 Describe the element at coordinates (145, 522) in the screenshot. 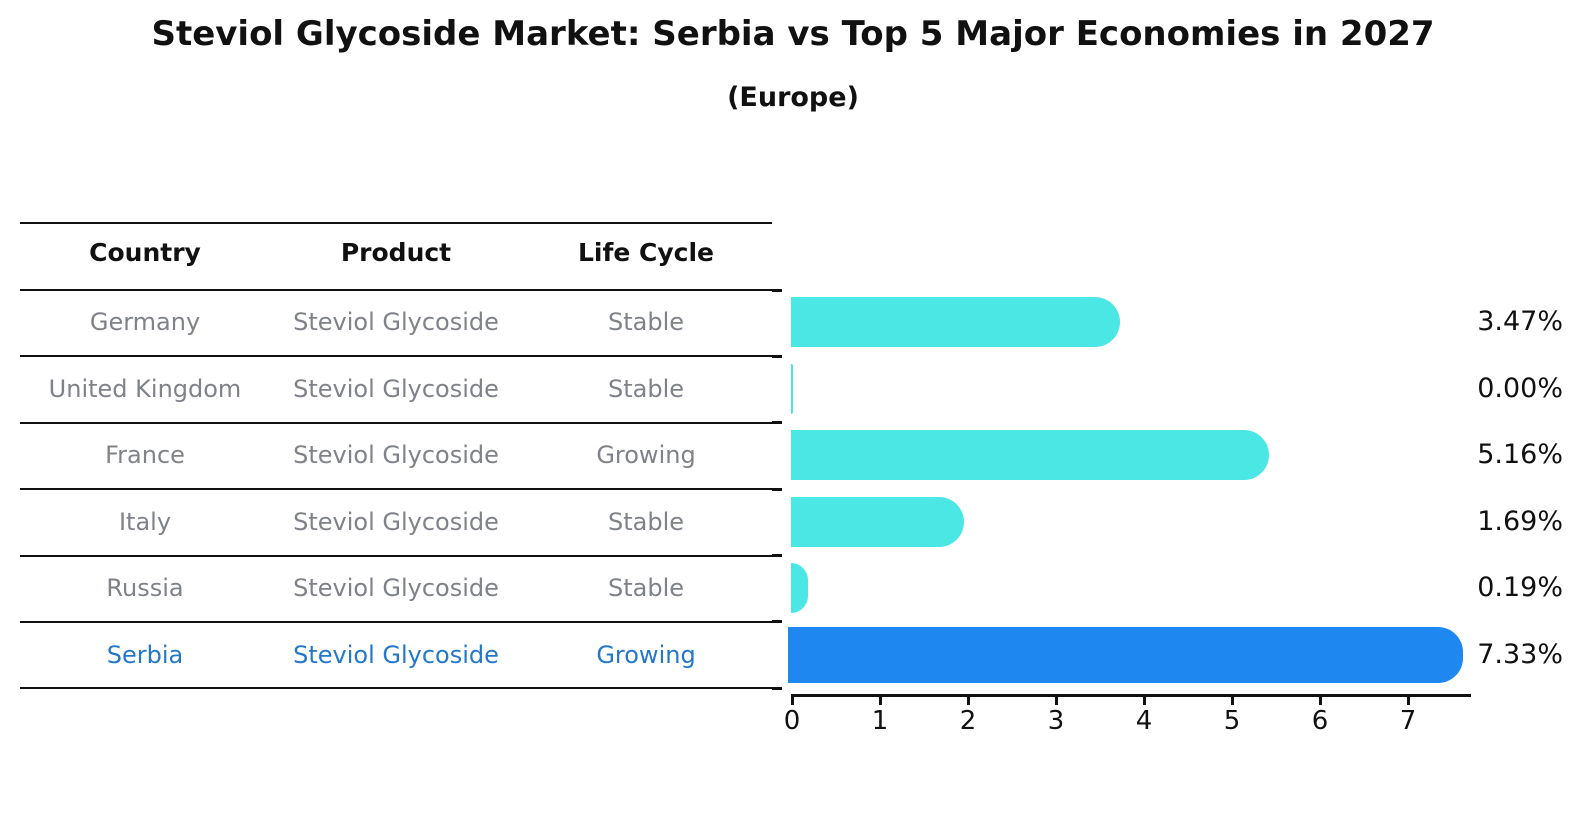

I see `cell-country: Italy` at that location.